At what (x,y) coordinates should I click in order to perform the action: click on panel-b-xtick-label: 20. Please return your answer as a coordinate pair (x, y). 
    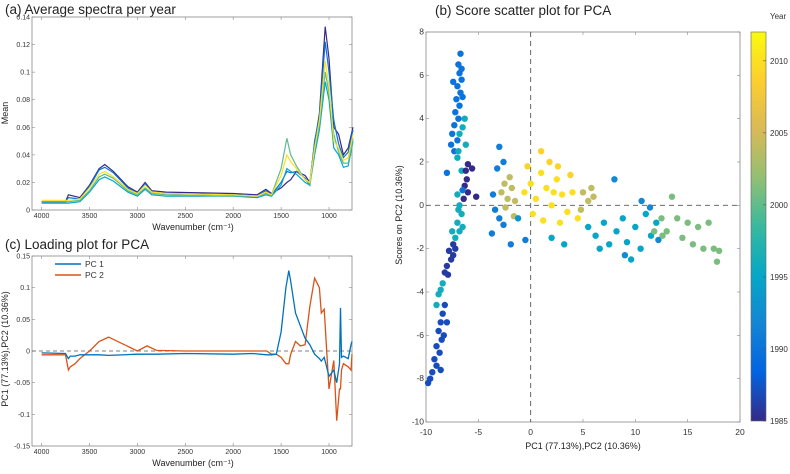
    Looking at the image, I should click on (740, 432).